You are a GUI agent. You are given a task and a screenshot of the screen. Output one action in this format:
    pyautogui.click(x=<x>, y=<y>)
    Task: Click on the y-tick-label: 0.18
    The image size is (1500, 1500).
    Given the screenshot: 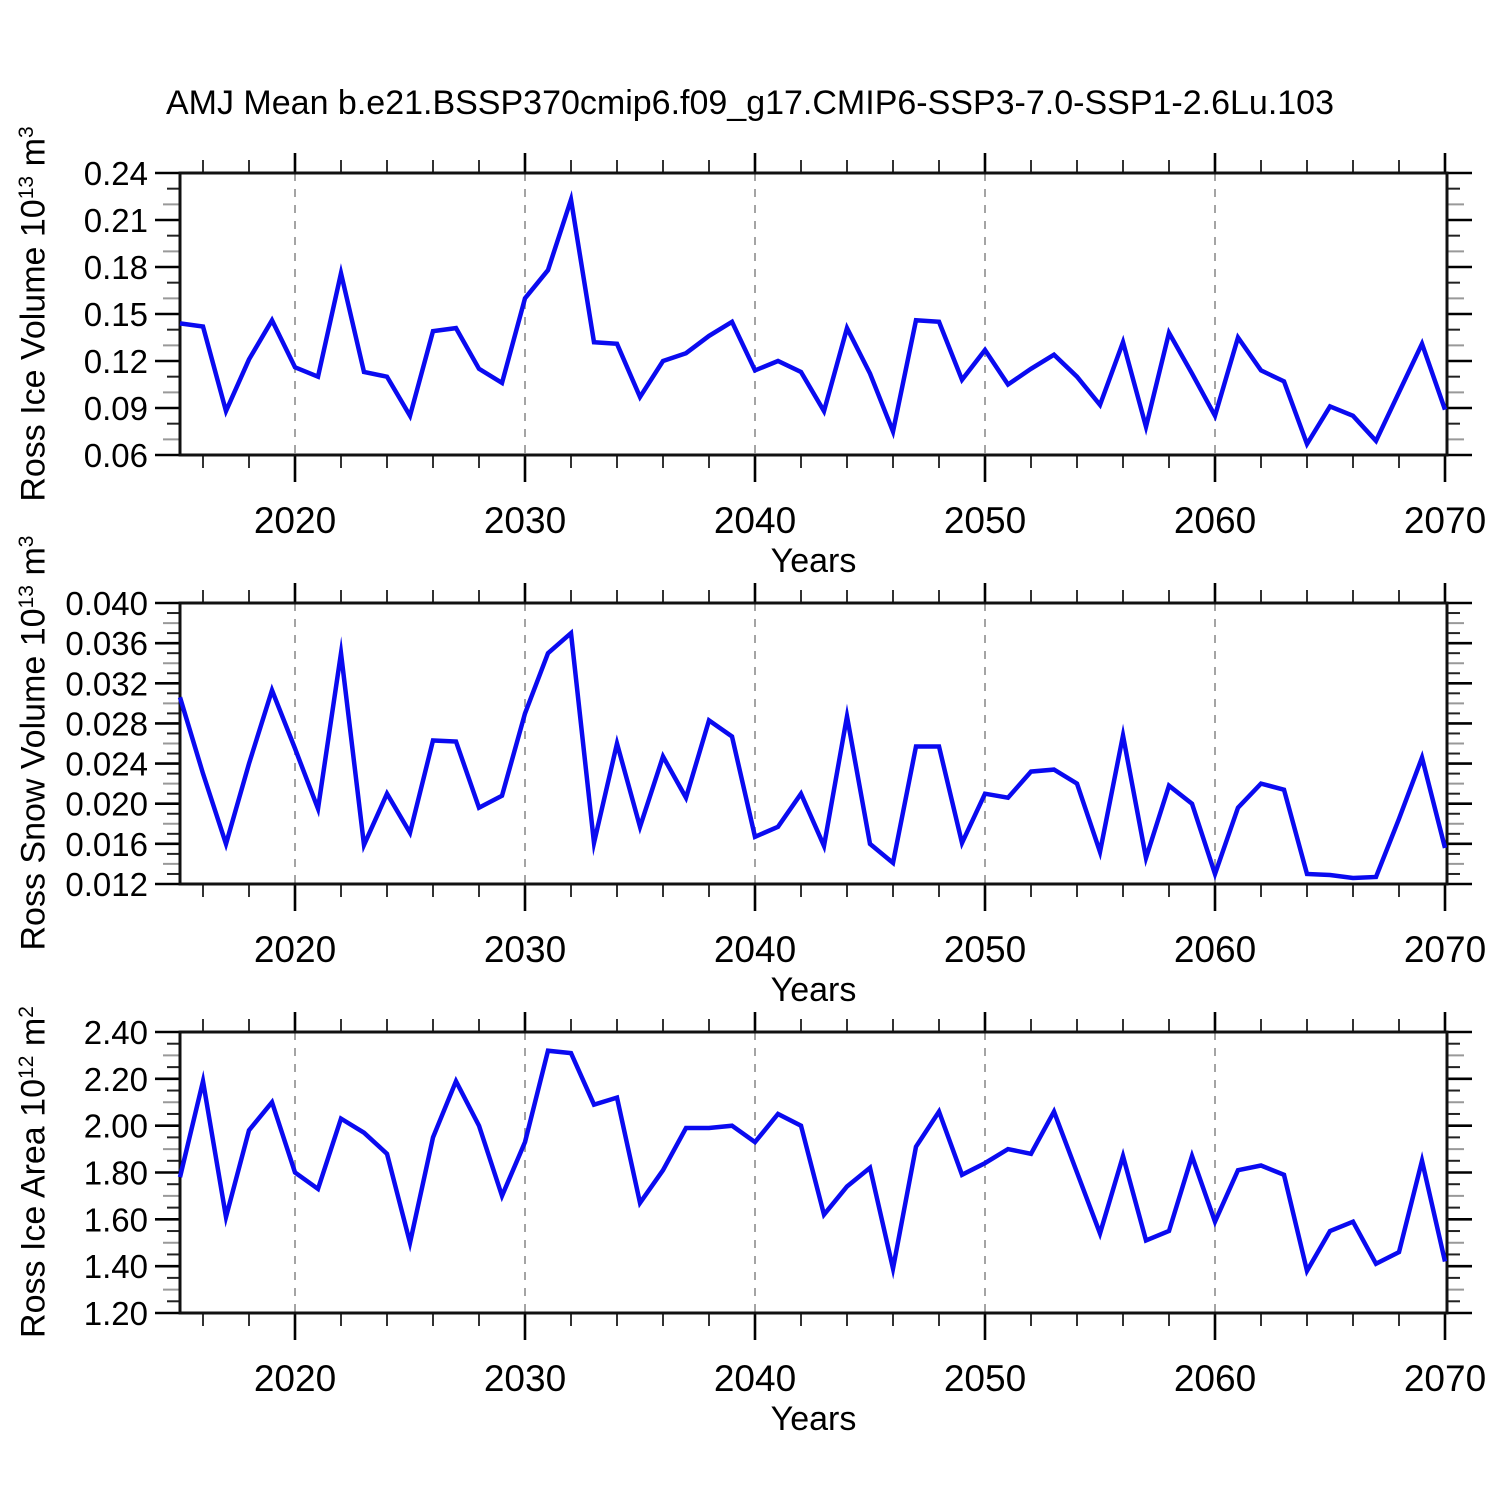 What is the action you would take?
    pyautogui.click(x=116, y=267)
    